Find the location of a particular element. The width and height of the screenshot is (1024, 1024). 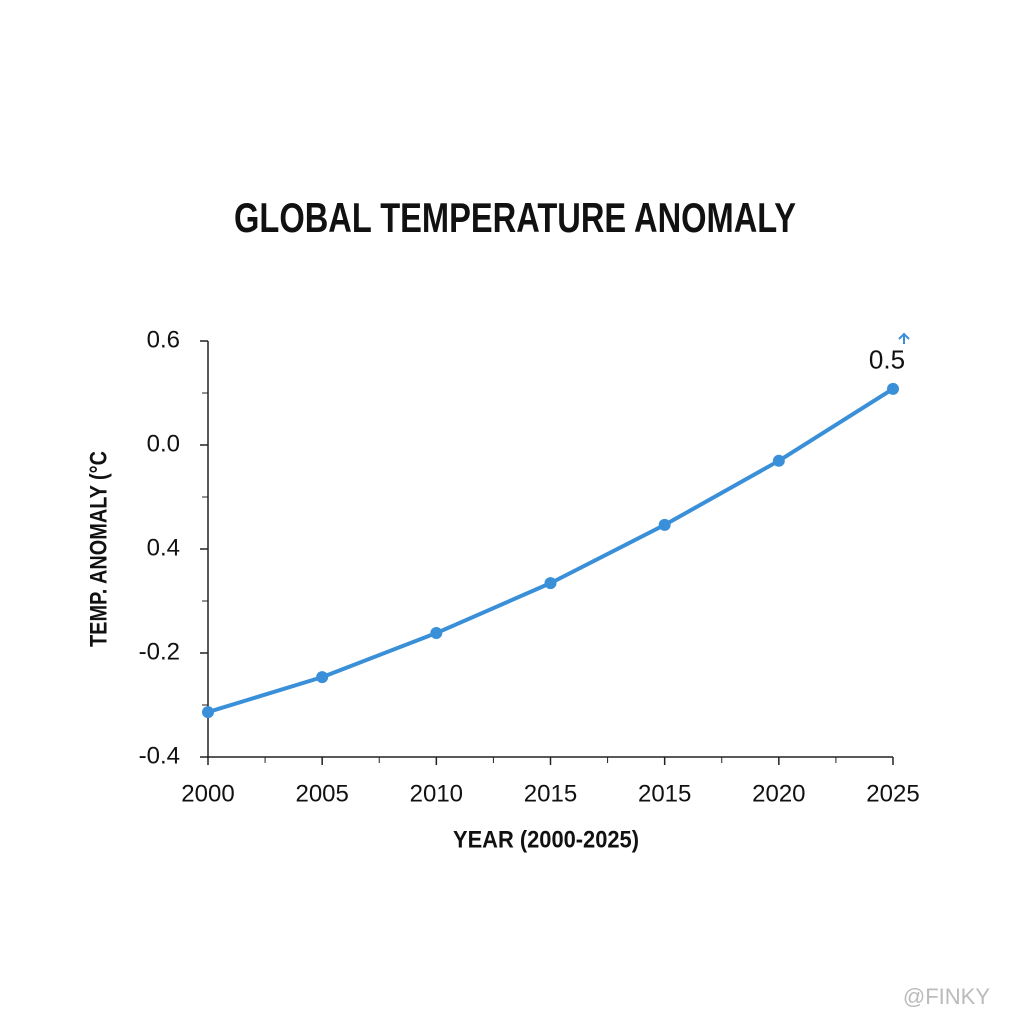

data-label: 0.5 is located at coordinates (887, 360).